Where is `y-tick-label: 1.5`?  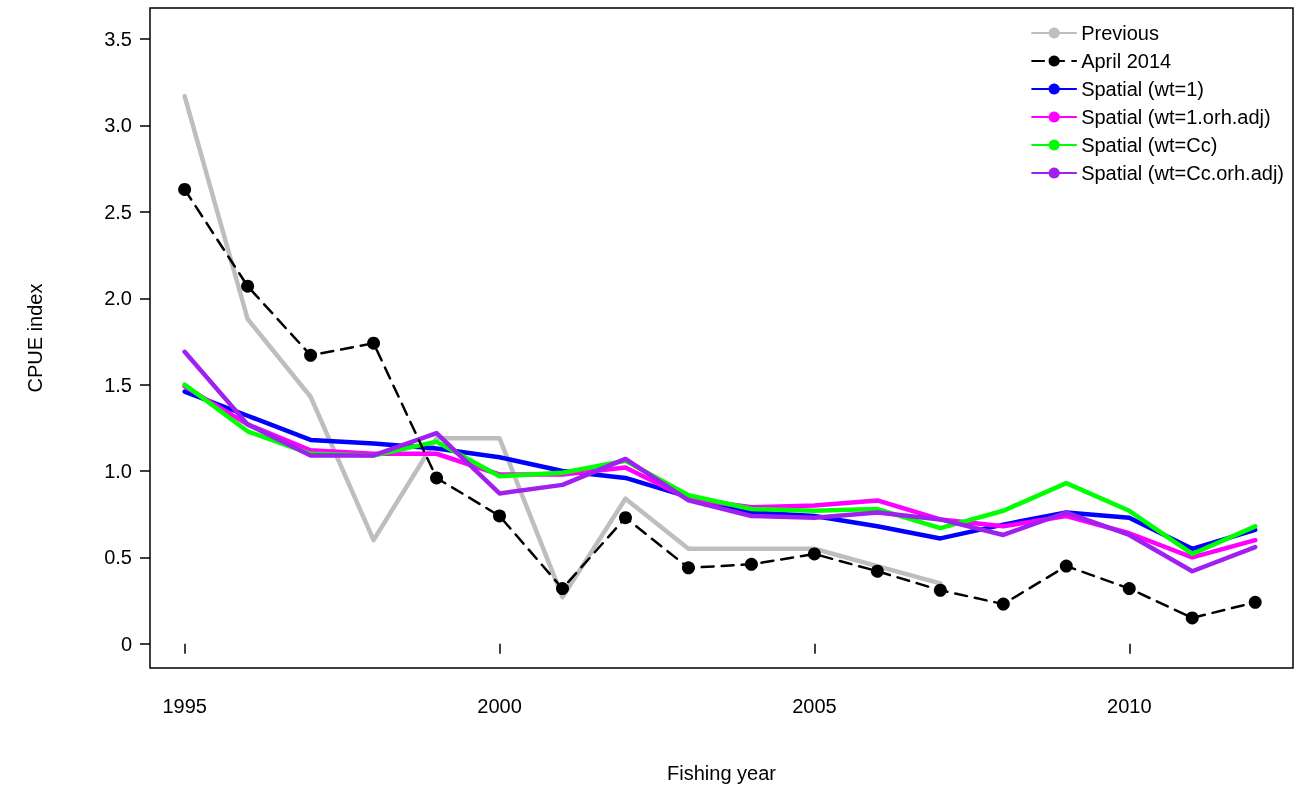 y-tick-label: 1.5 is located at coordinates (118, 384).